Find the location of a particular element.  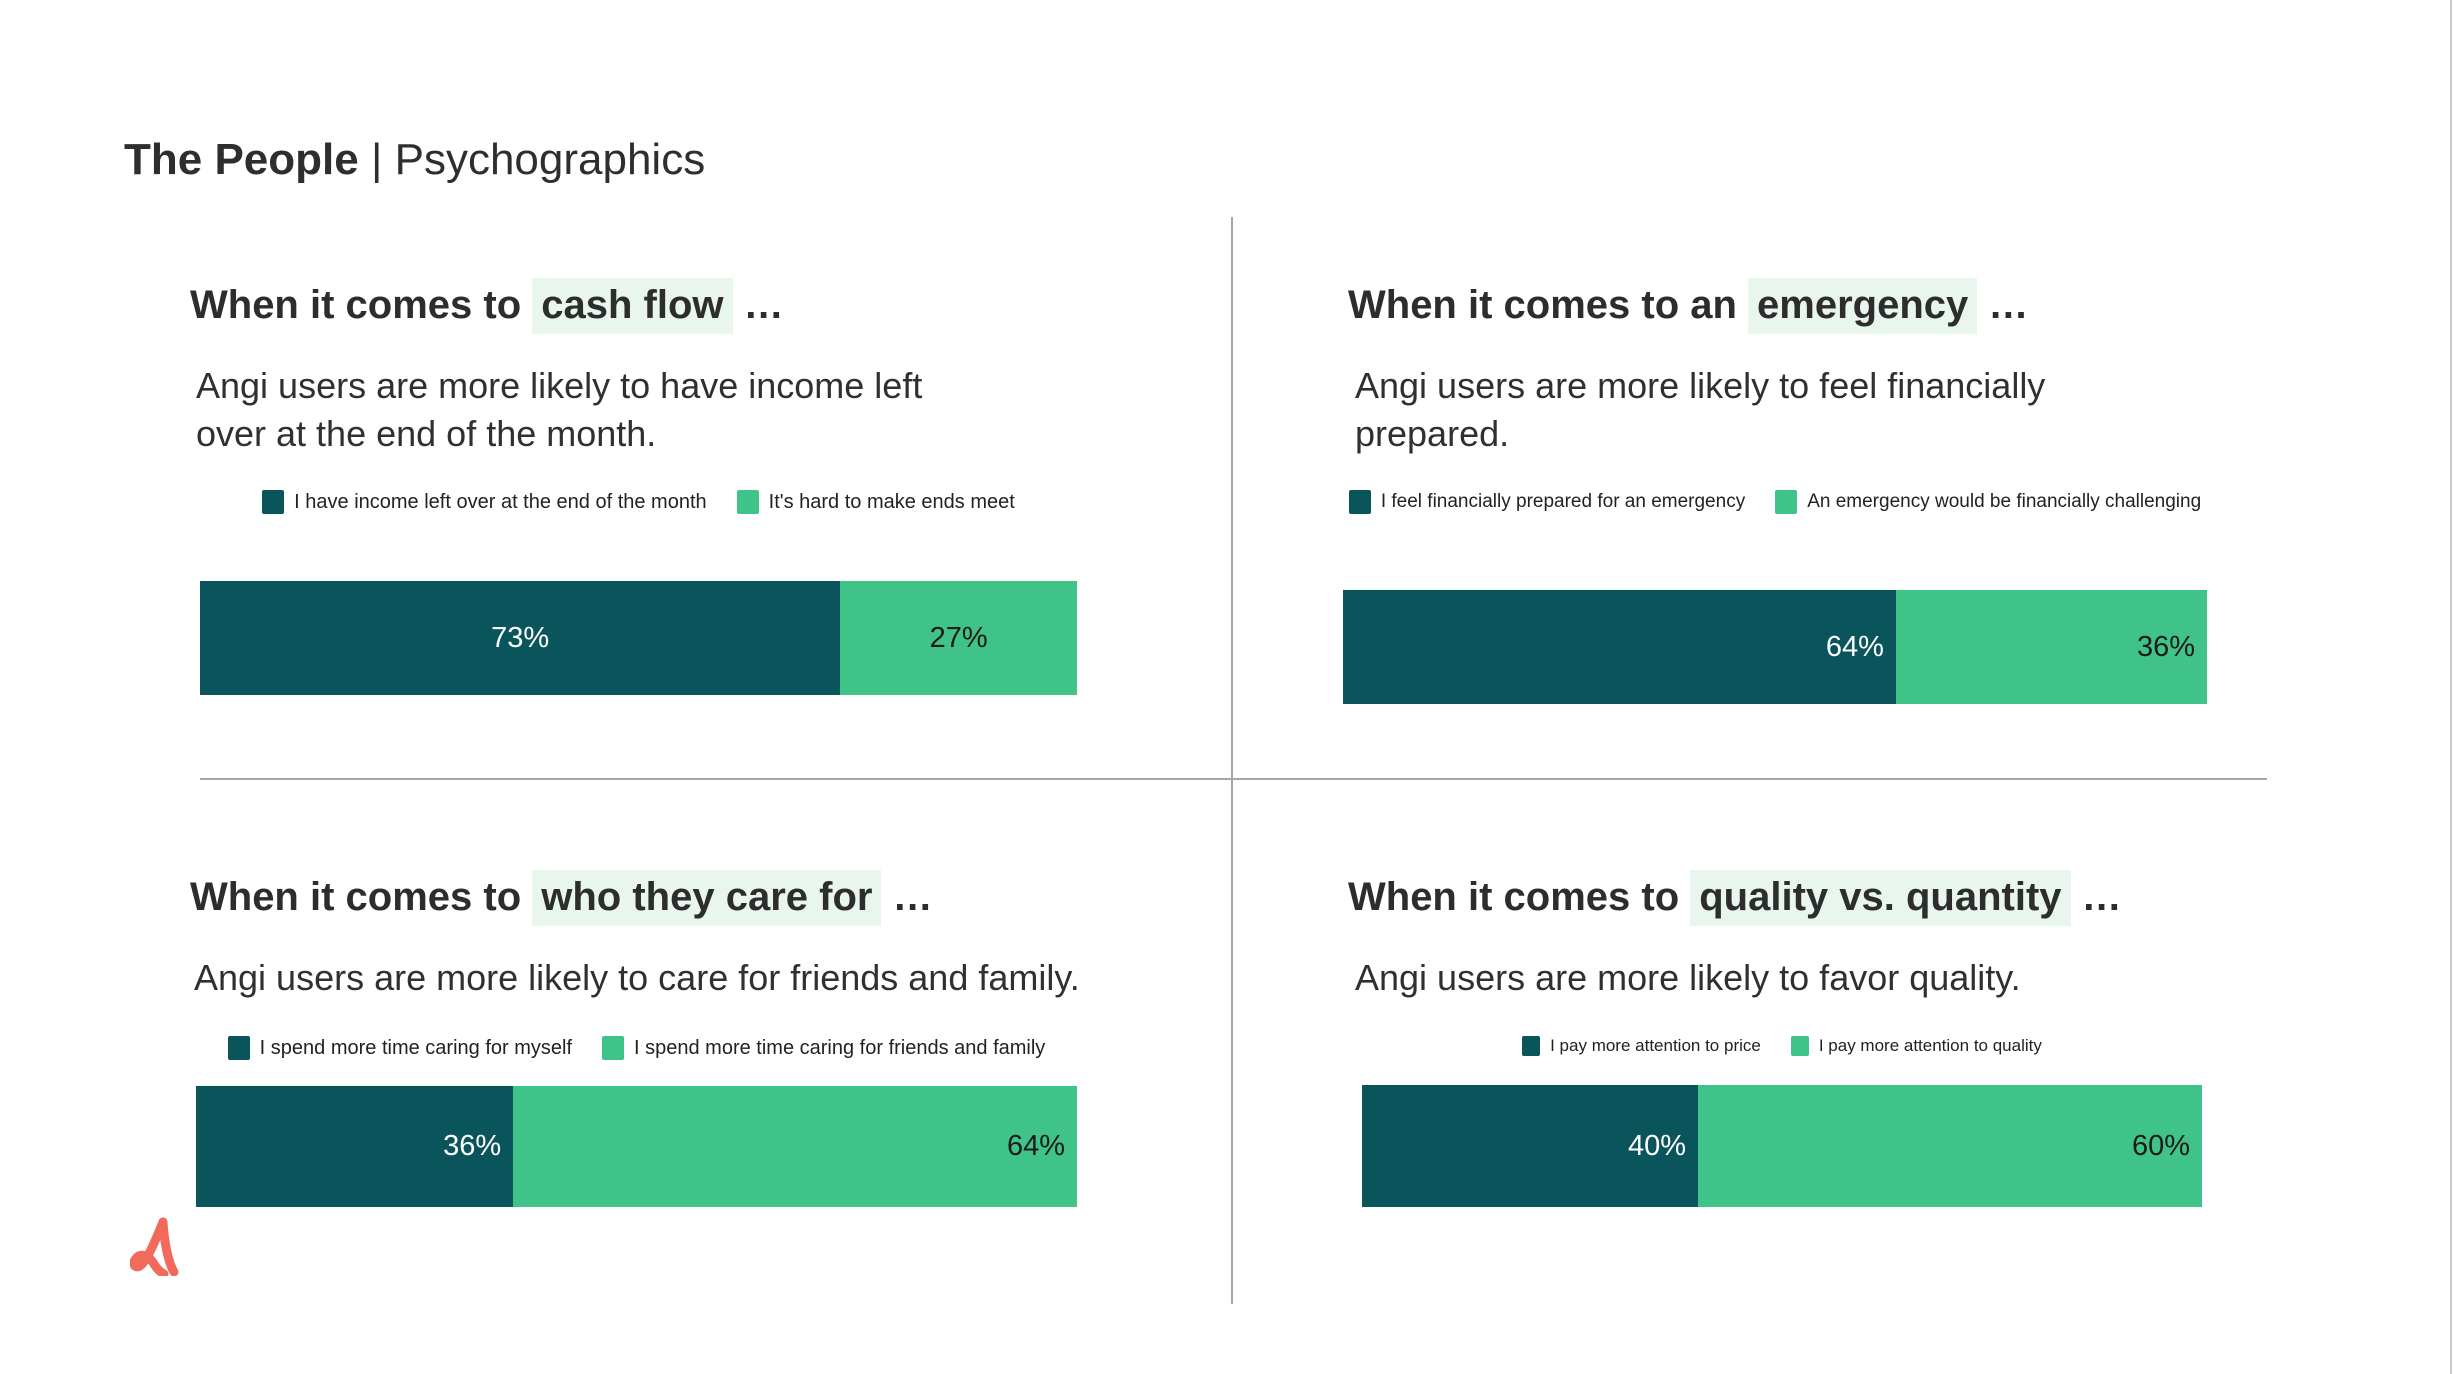

subtitle-line: over at the end of the month. is located at coordinates (426, 433).